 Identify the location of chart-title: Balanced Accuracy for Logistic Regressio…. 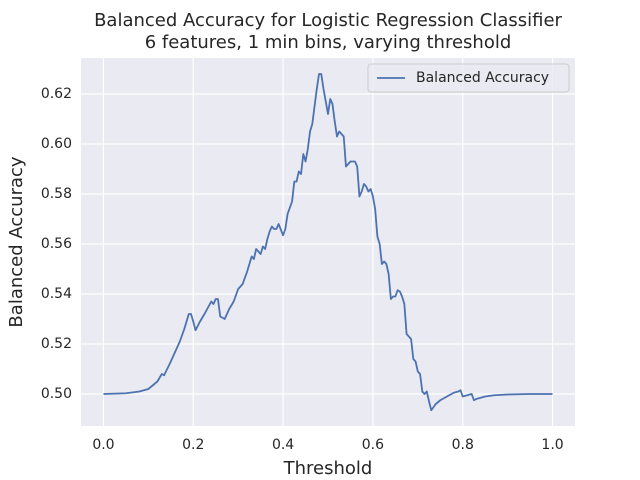
(328, 20).